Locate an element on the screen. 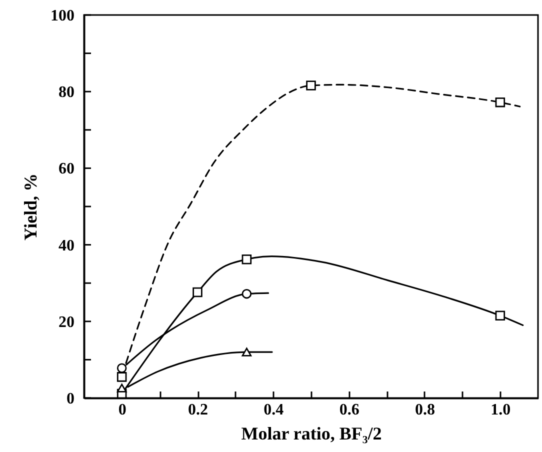 This screenshot has width=542, height=452. y-tick-label: 100 is located at coordinates (62, 16).